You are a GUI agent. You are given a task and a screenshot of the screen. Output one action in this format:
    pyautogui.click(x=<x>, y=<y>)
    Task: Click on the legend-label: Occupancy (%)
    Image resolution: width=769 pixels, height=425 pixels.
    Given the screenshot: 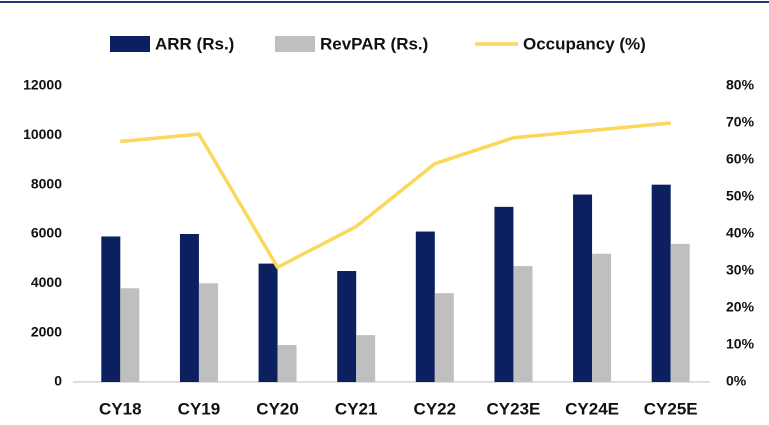 What is the action you would take?
    pyautogui.click(x=584, y=43)
    